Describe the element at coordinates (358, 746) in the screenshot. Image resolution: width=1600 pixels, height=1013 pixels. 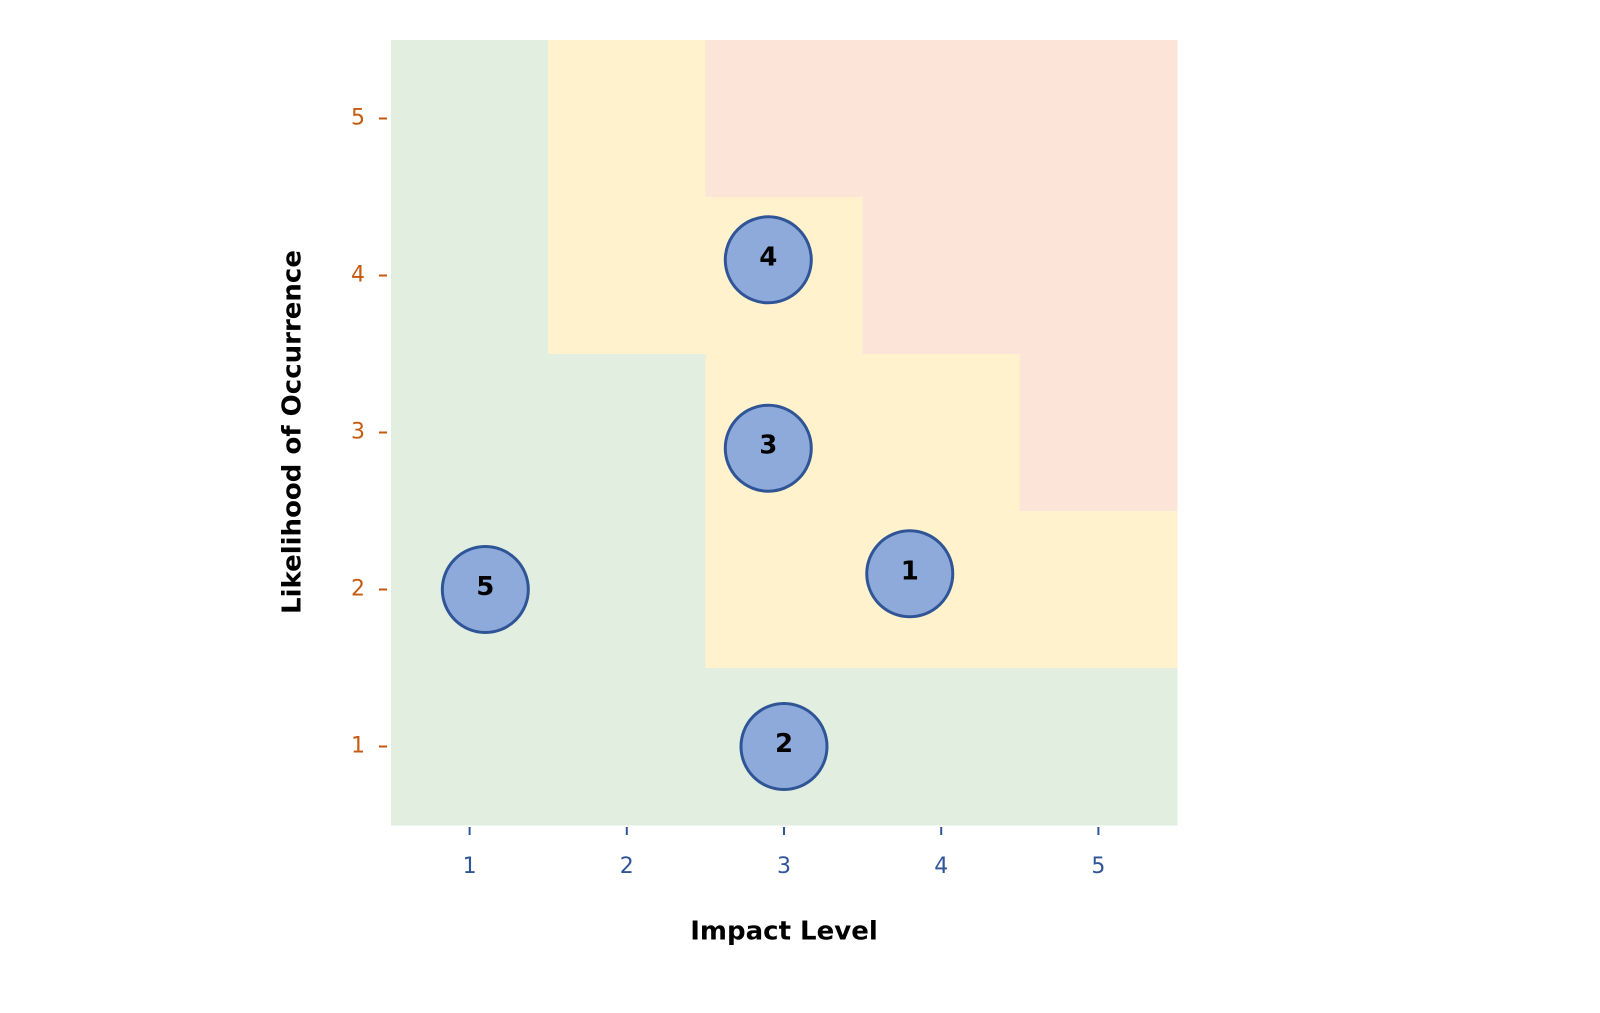
I see `y-tick-label: 1` at that location.